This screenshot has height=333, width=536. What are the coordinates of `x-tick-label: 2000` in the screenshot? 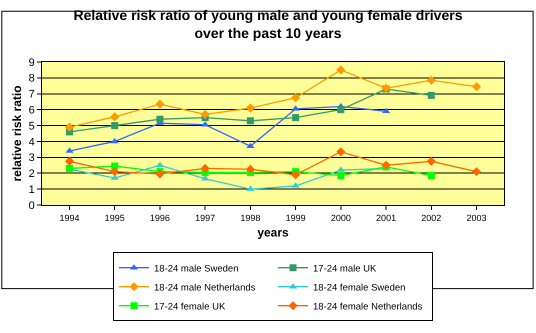 It's located at (340, 217).